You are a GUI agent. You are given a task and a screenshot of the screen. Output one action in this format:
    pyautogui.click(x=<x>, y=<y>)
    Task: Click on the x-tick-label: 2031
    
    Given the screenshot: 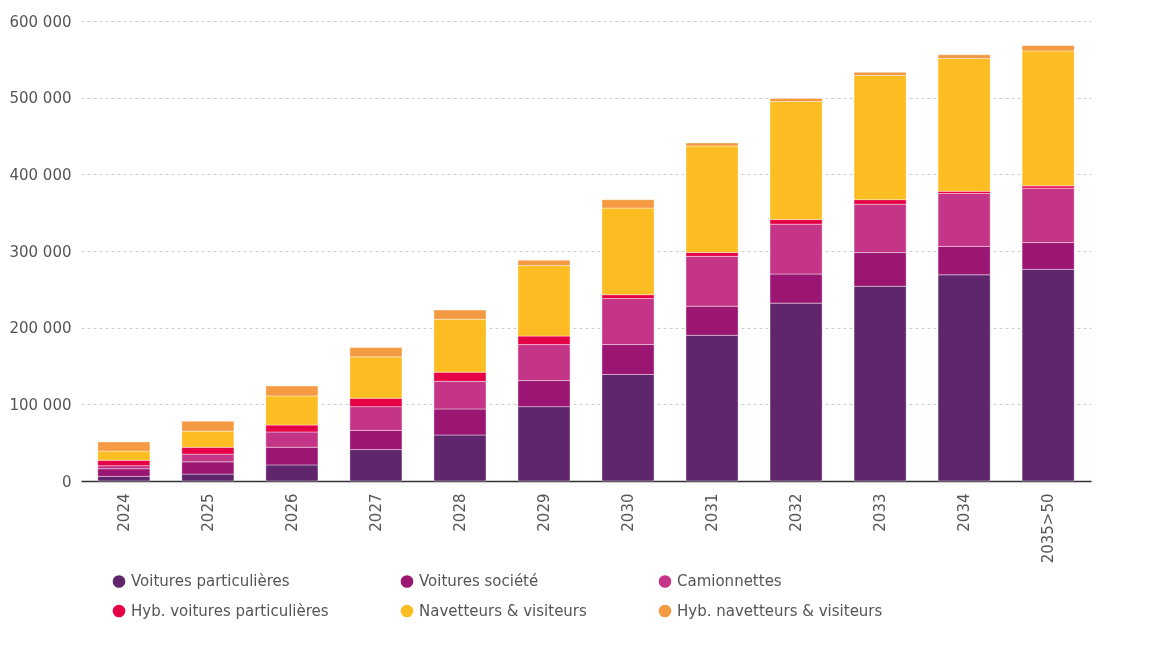 What is the action you would take?
    pyautogui.click(x=712, y=512)
    